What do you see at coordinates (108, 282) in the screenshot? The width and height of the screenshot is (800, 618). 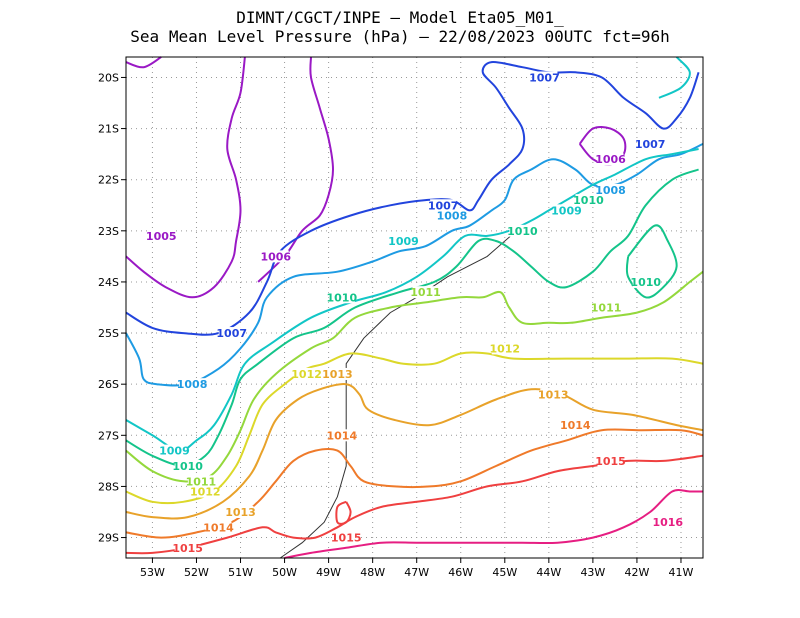 I see `y-tick-label: 24S` at bounding box center [108, 282].